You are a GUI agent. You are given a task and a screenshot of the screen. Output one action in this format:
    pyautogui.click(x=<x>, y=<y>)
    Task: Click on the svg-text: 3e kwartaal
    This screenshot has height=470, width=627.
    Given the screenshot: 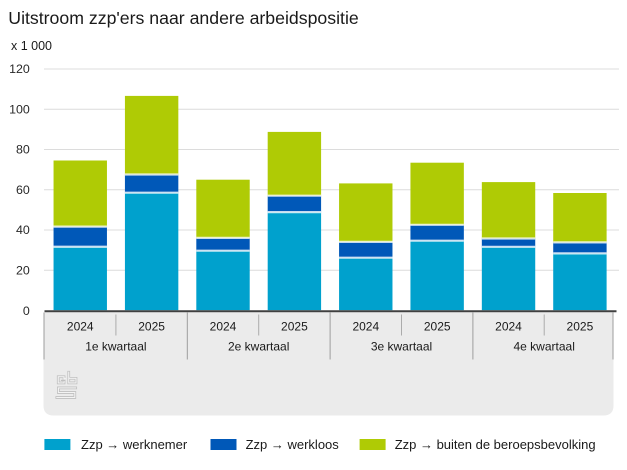 What is the action you would take?
    pyautogui.click(x=401, y=347)
    